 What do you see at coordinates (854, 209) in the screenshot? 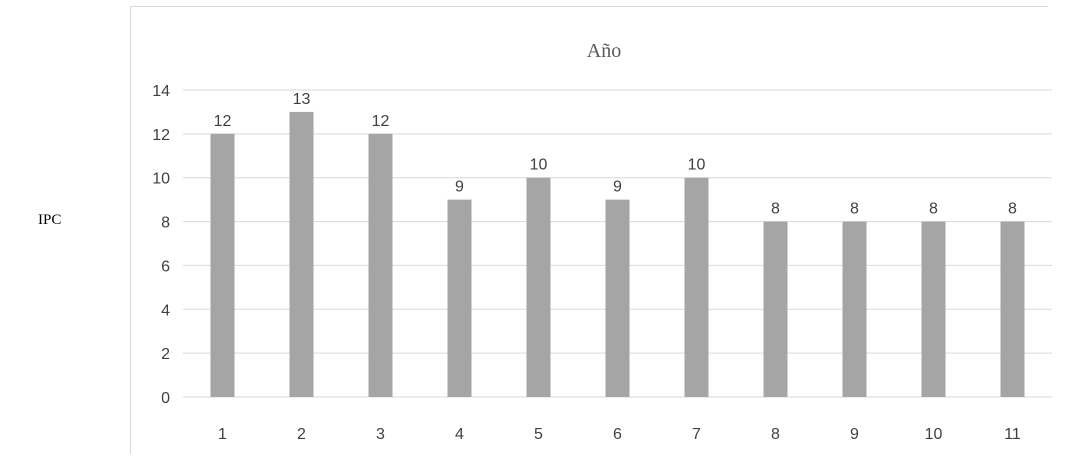
I see `data-label-9: 8` at bounding box center [854, 209].